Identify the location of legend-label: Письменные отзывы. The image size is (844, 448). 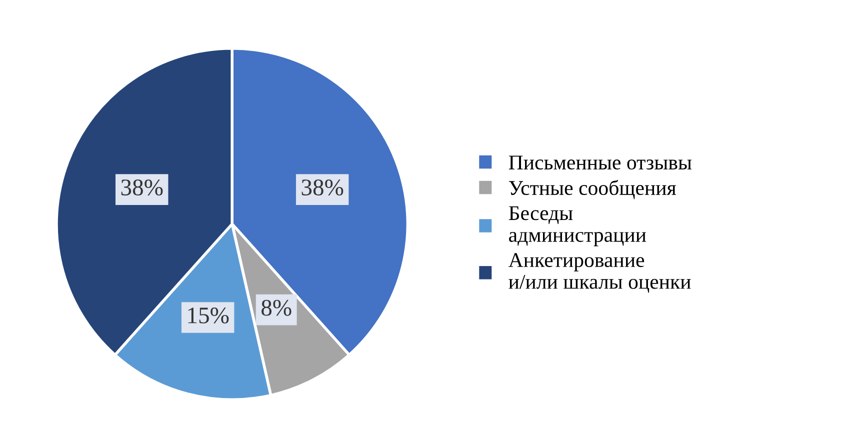
(600, 163).